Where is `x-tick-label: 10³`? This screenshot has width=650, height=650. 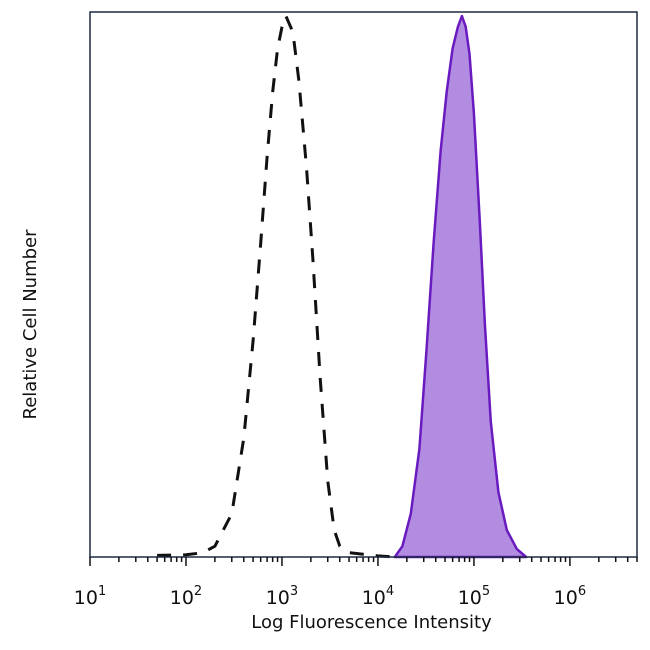 x-tick-label: 10³ is located at coordinates (282, 596).